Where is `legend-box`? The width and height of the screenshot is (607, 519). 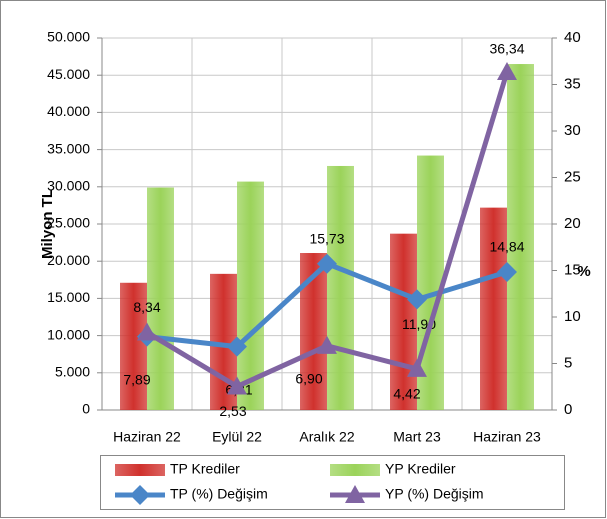 legend-box is located at coordinates (332, 482).